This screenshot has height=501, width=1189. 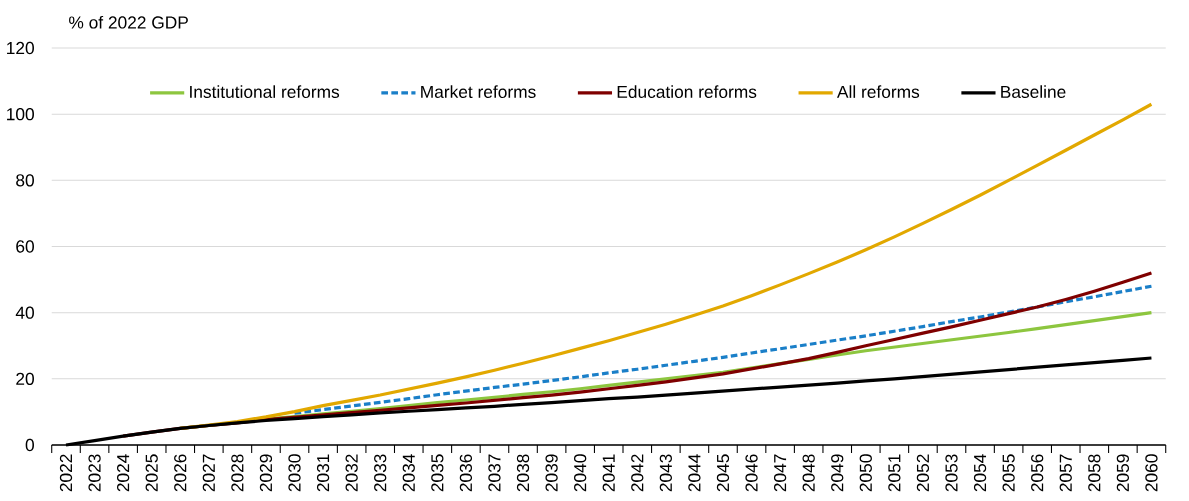 I want to click on x-tick-label: 2047, so click(x=780, y=473).